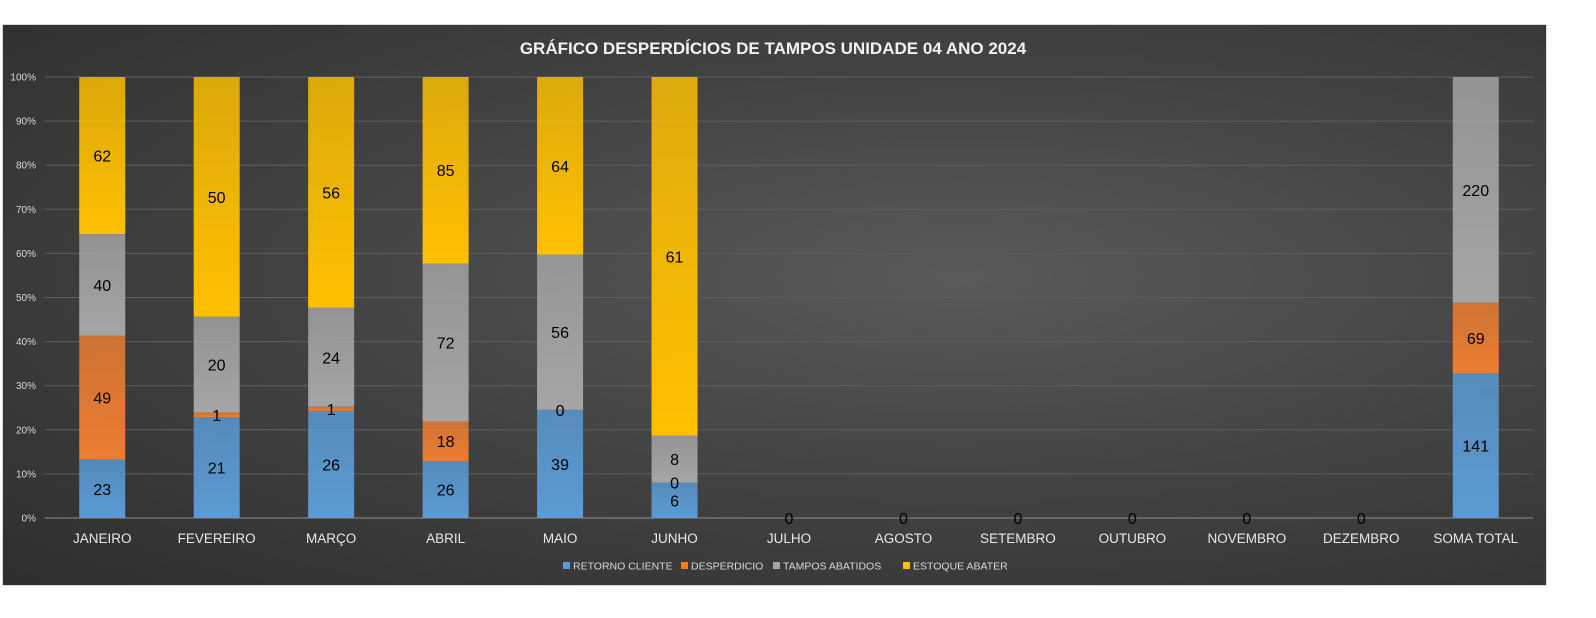 The height and width of the screenshot is (618, 1596). Describe the element at coordinates (1475, 538) in the screenshot. I see `x-tick-label: SOMA TOTAL` at that location.